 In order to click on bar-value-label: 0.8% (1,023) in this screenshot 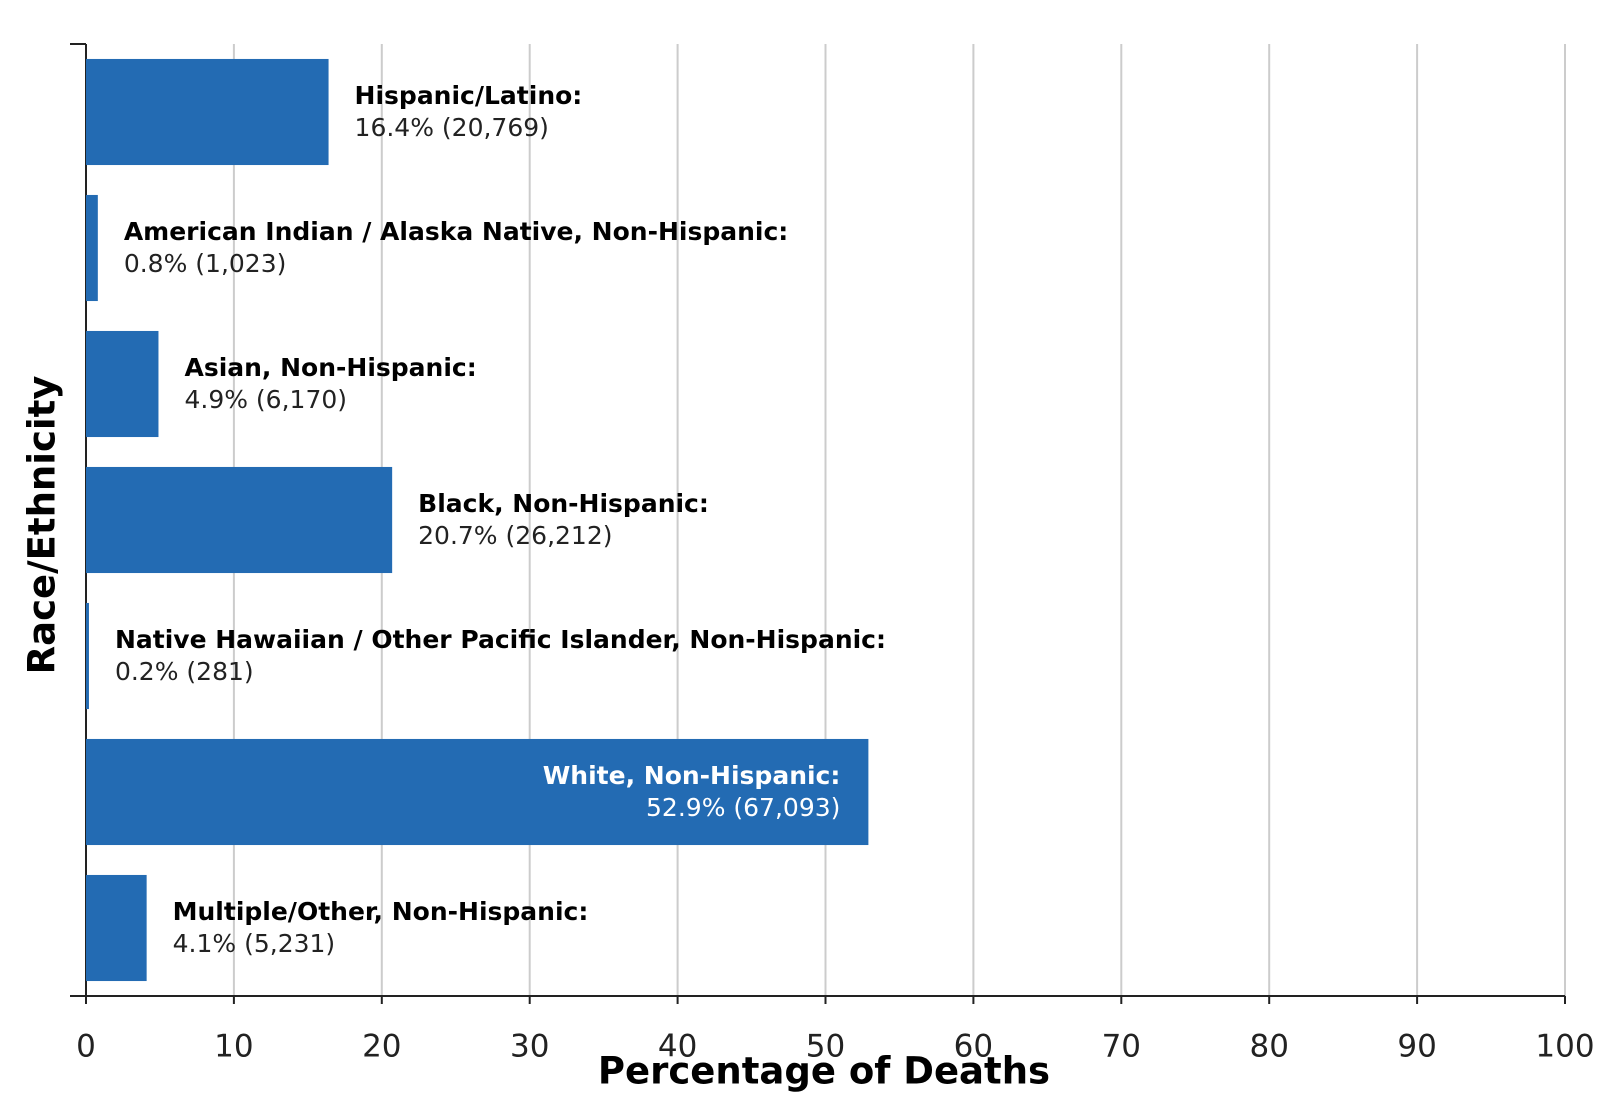, I will do `click(205, 263)`.